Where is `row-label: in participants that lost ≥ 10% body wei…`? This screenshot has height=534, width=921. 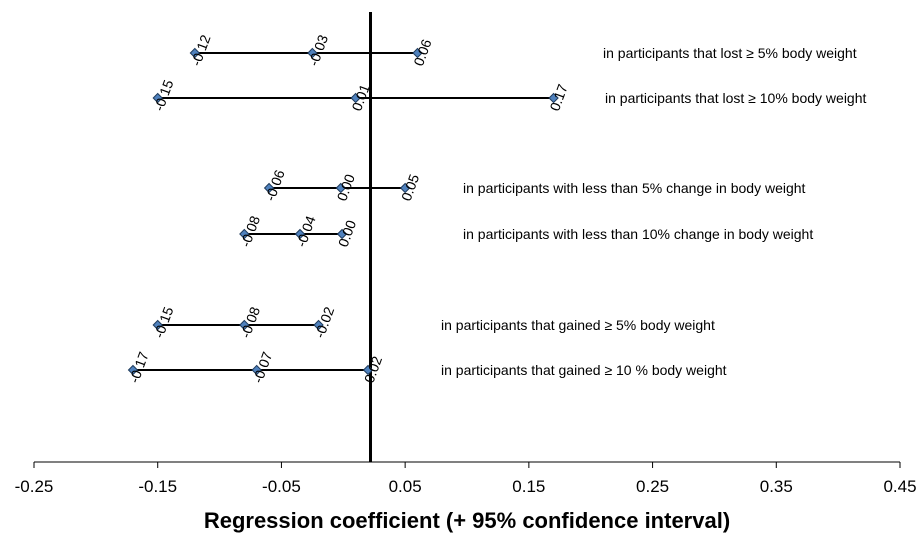 row-label: in participants that lost ≥ 10% body wei… is located at coordinates (735, 98).